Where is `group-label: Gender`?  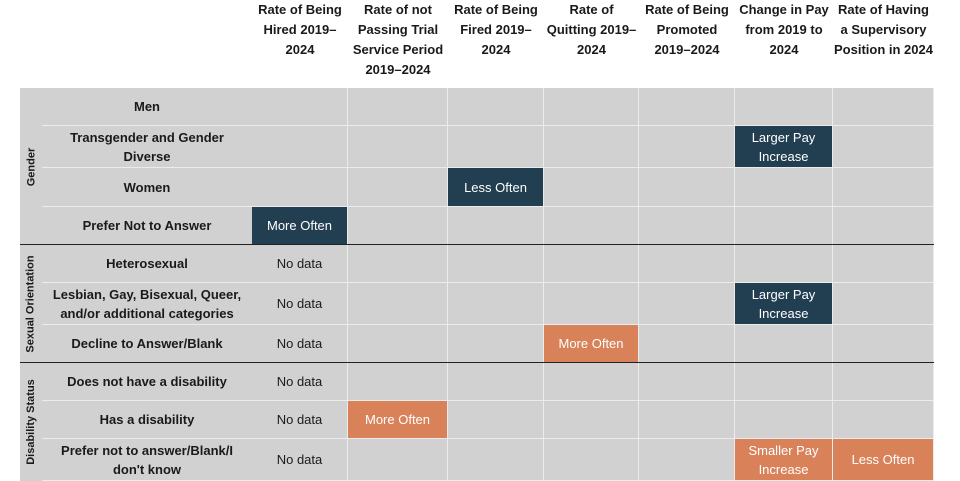
group-label: Gender is located at coordinates (31, 166).